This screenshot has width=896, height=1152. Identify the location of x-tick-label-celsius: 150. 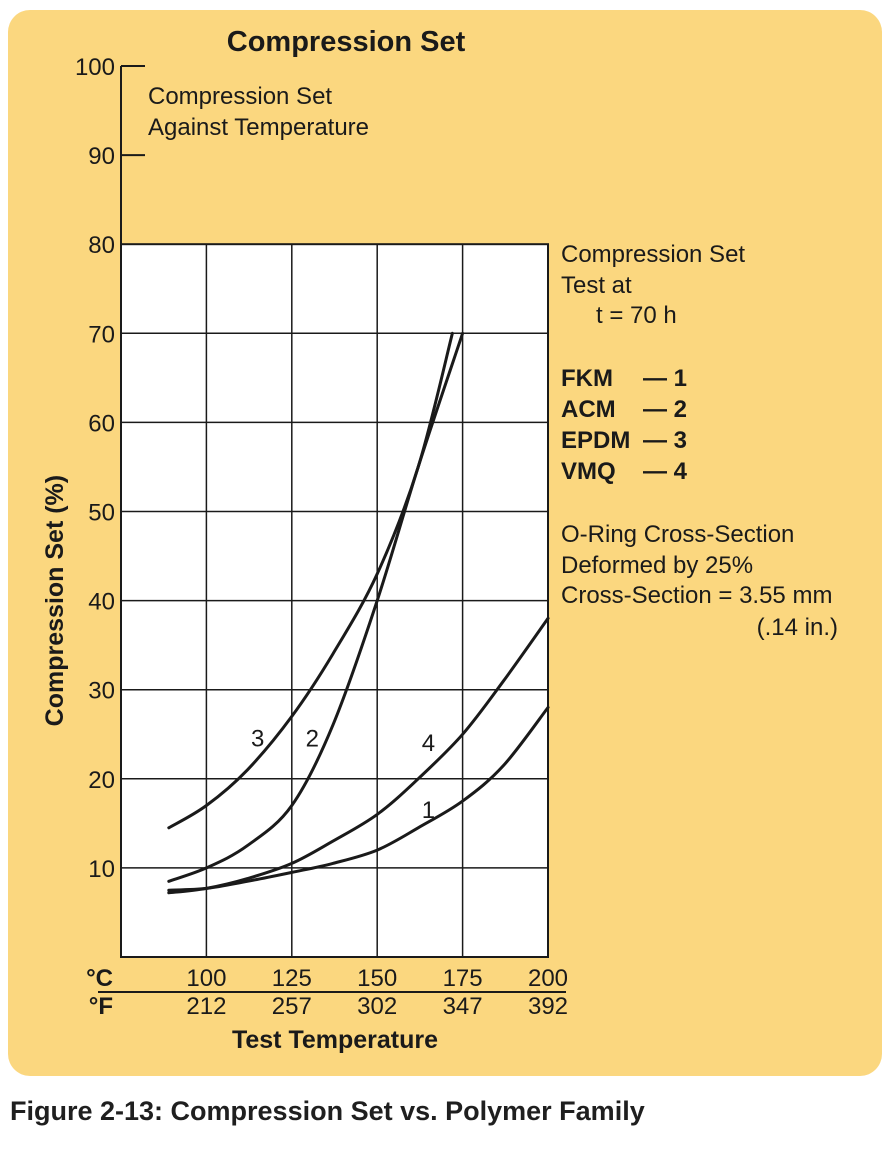
(377, 978).